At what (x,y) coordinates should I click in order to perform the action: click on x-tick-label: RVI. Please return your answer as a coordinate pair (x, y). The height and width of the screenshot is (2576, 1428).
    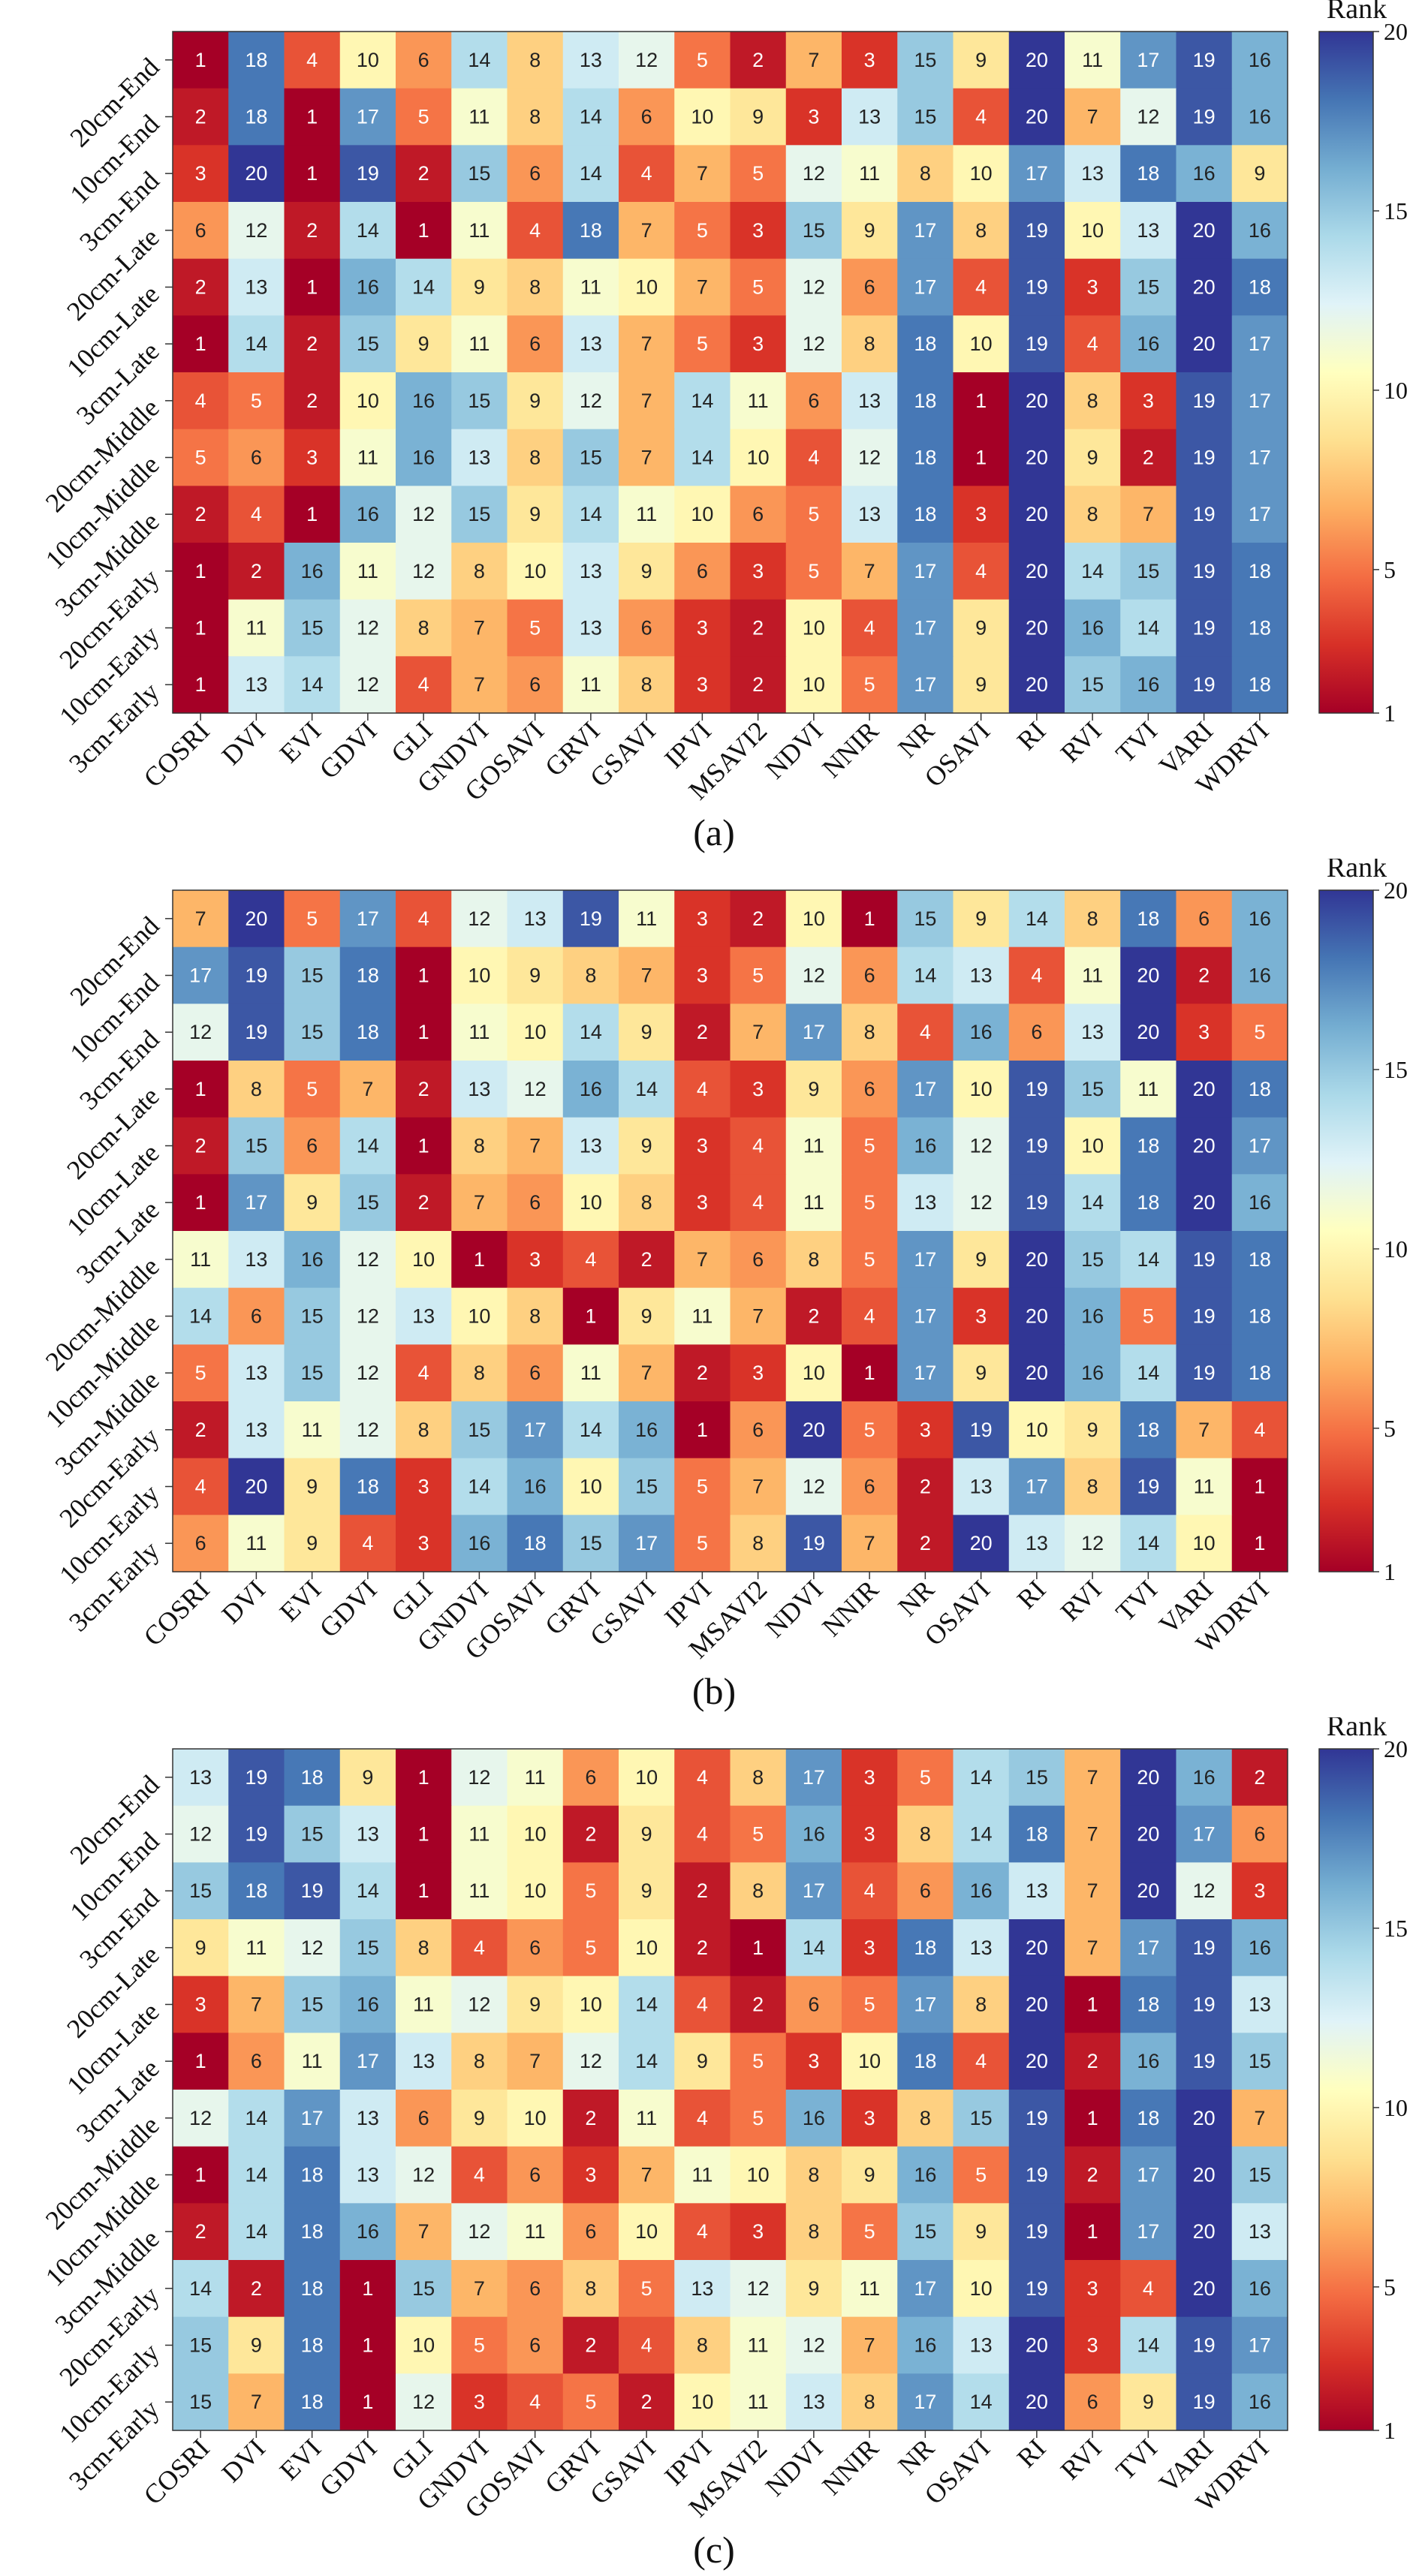
    Looking at the image, I should click on (1081, 1600).